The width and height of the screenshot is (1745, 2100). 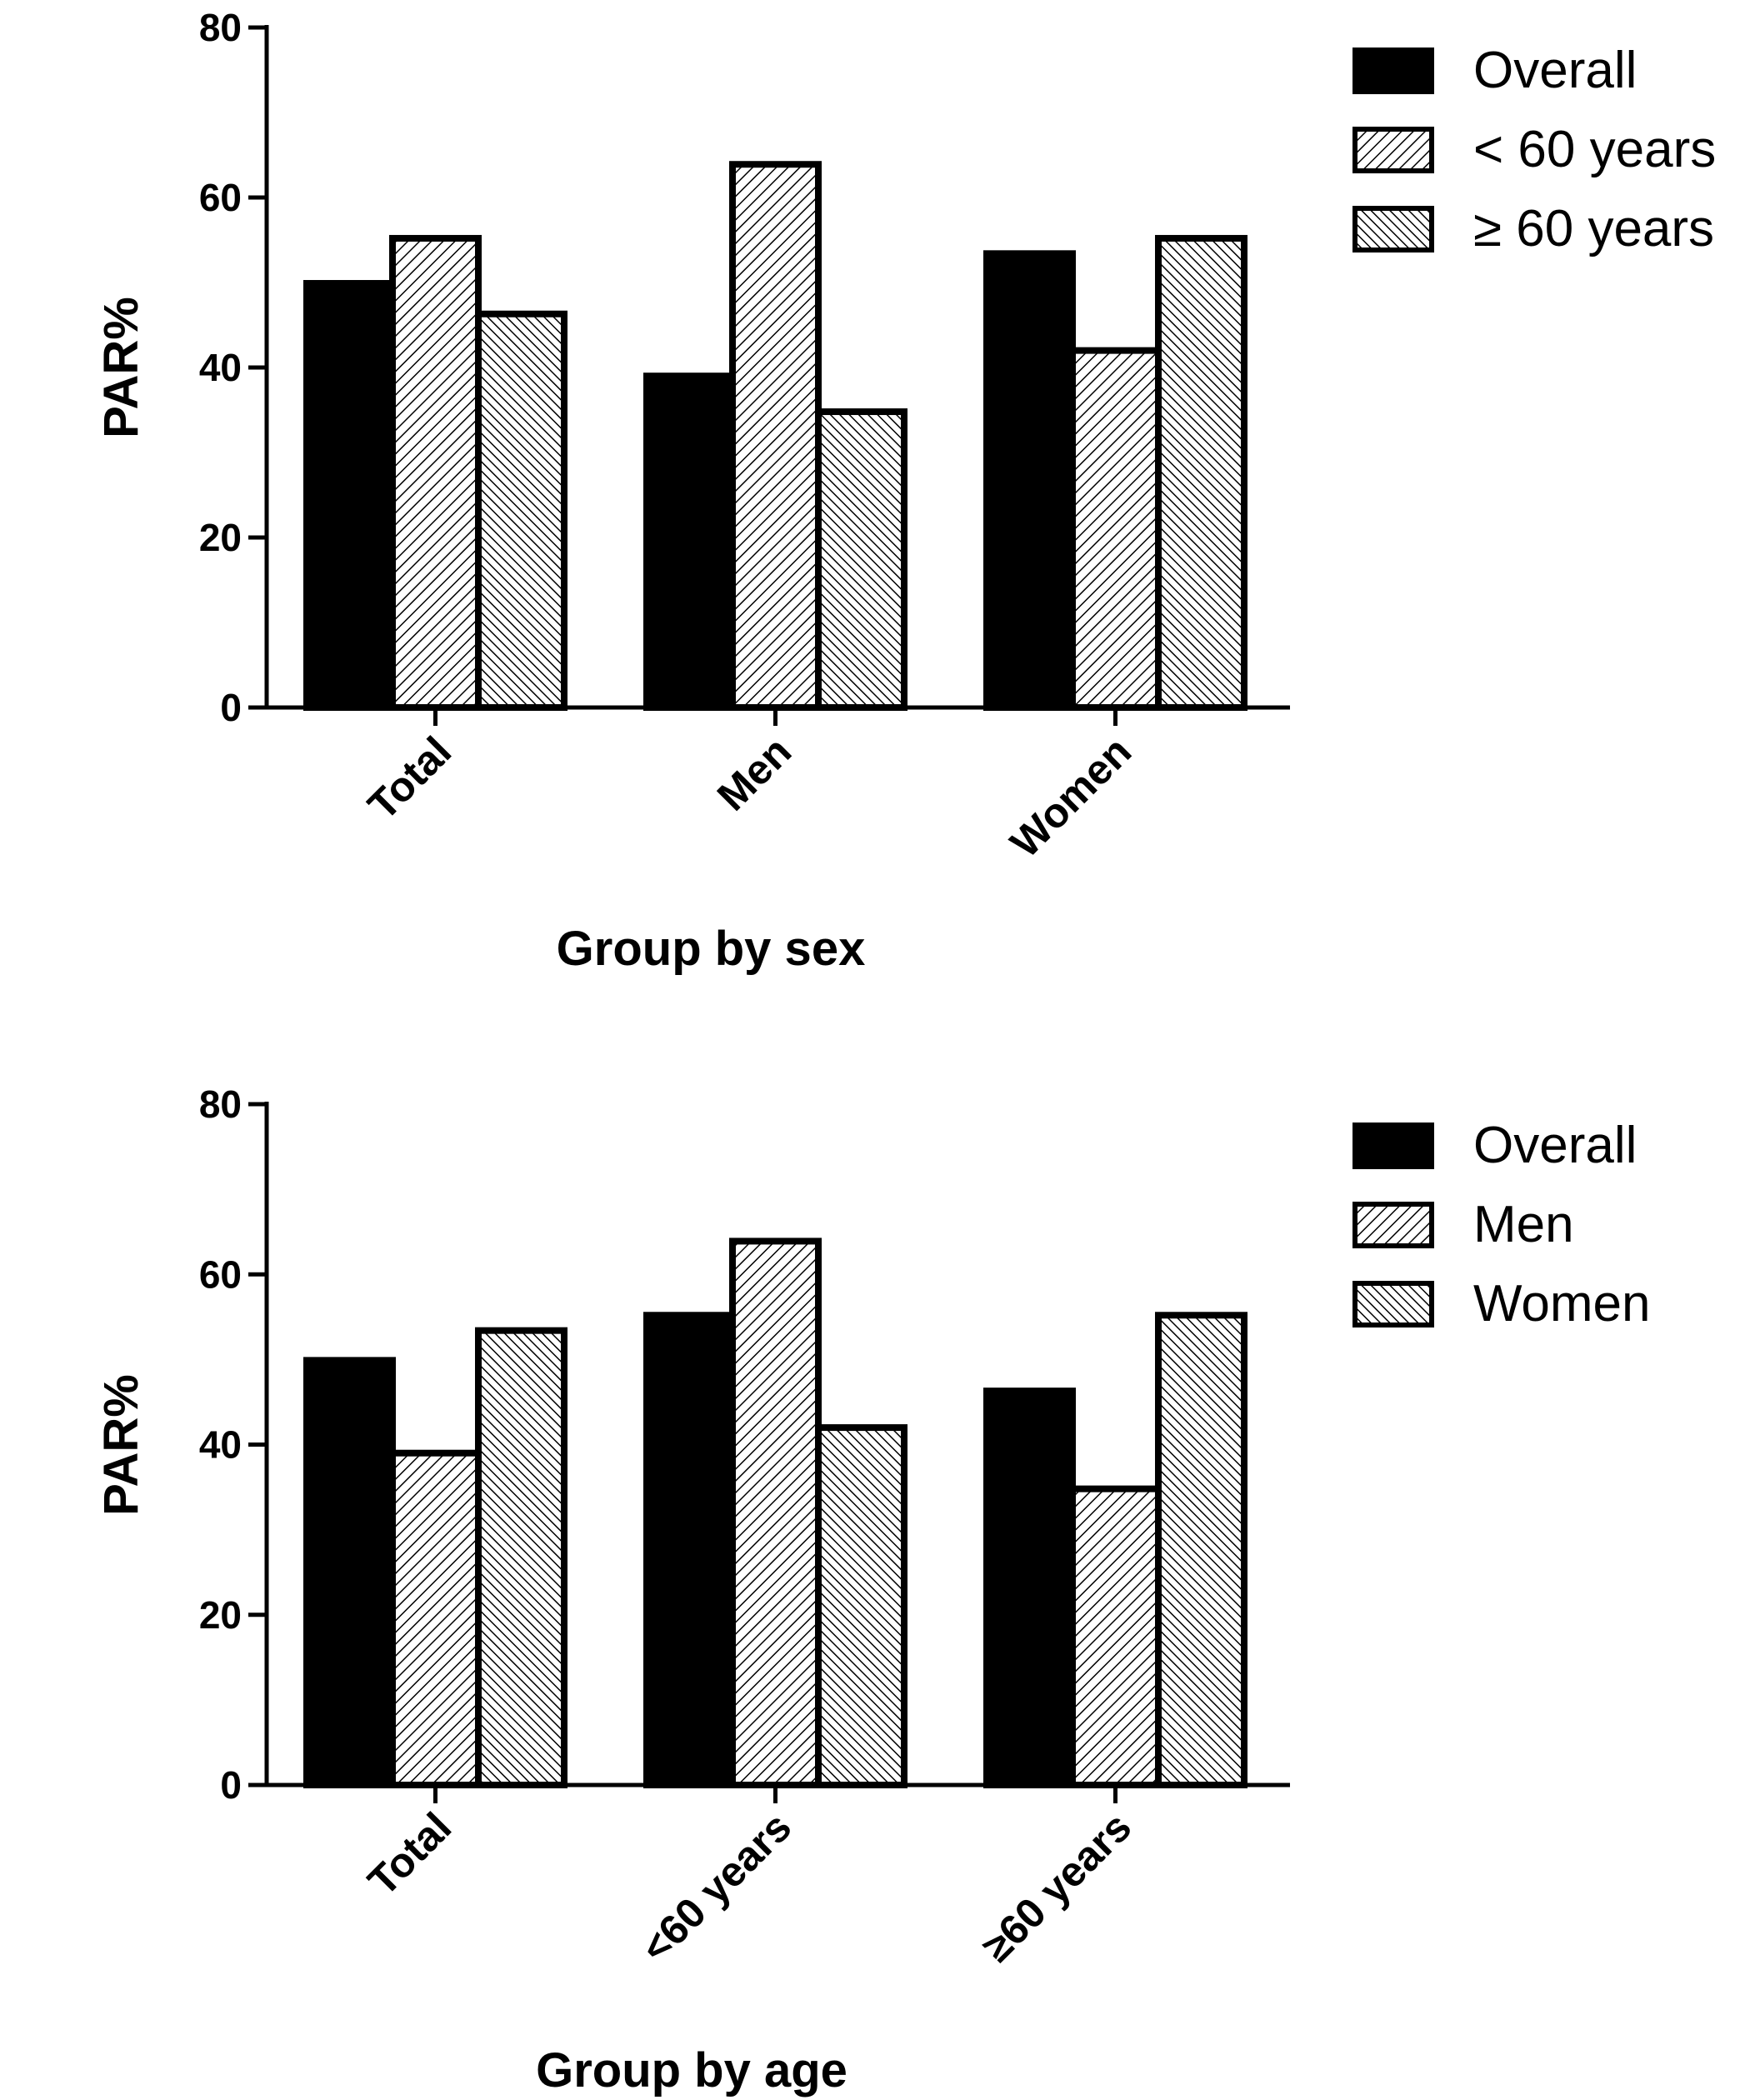 I want to click on legend-label: Men, so click(x=1523, y=1224).